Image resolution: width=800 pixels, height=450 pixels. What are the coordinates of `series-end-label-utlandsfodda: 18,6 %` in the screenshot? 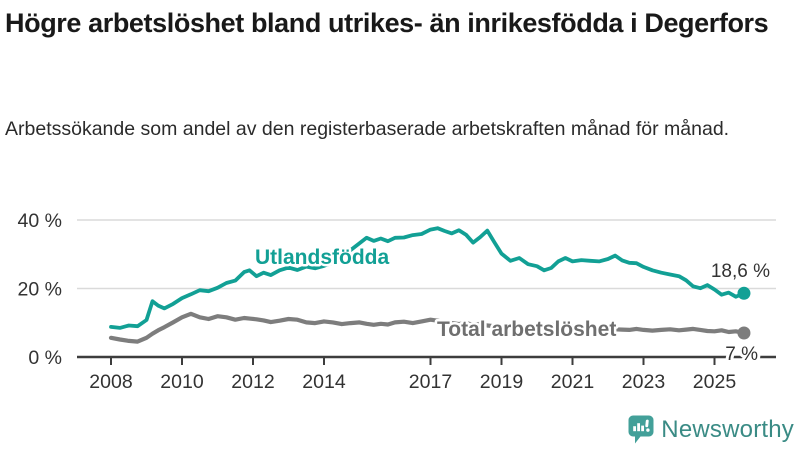 It's located at (740, 271).